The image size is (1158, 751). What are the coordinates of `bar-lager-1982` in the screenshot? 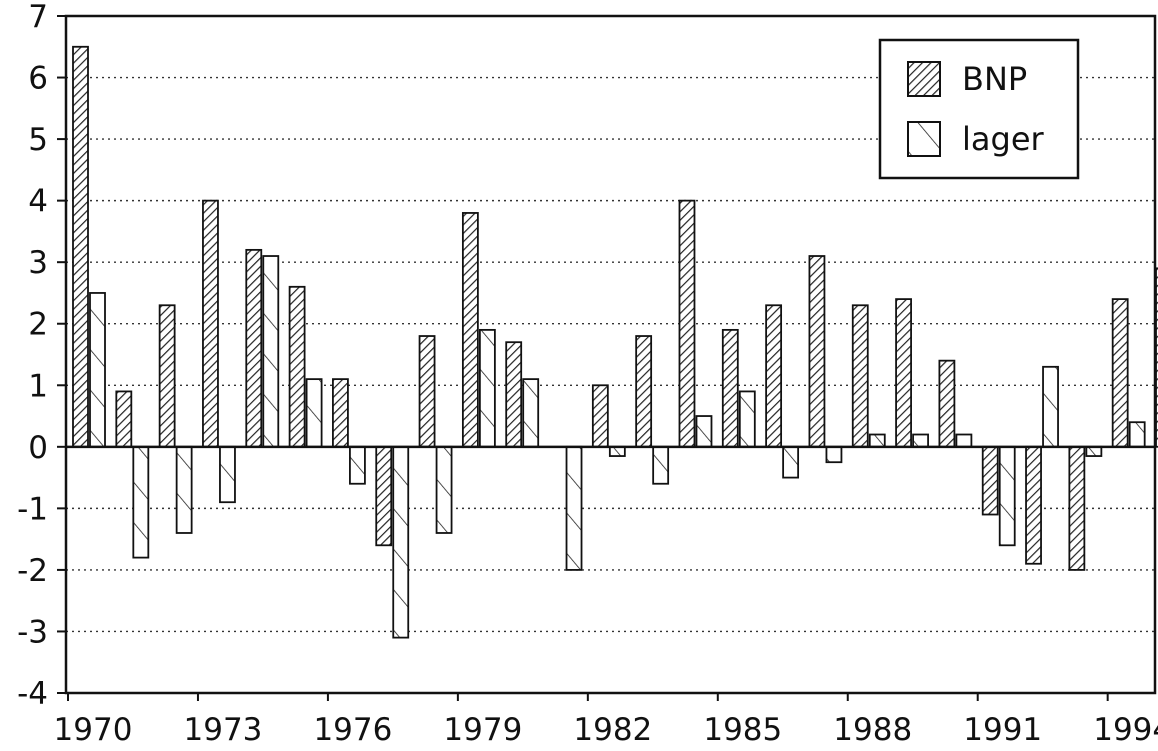 It's located at (617, 451).